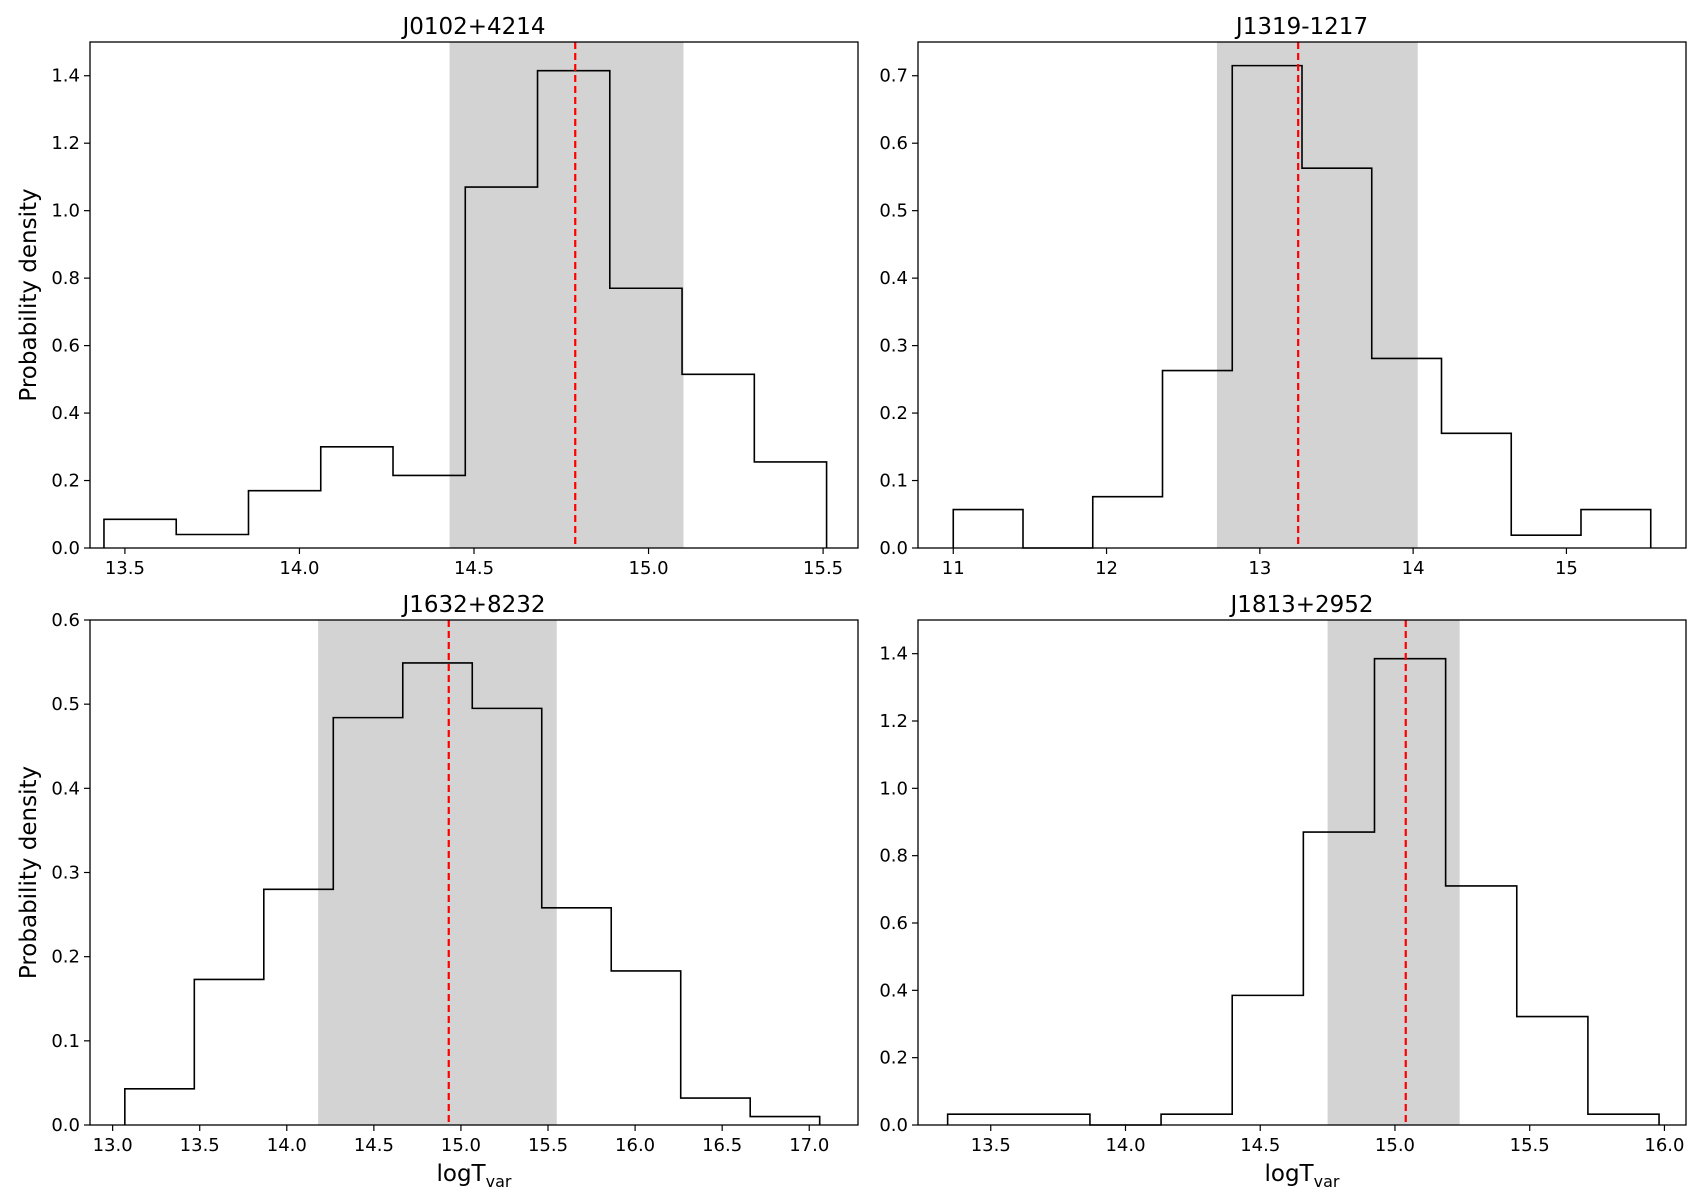  I want to click on x-tick-label: 12, so click(1106, 568).